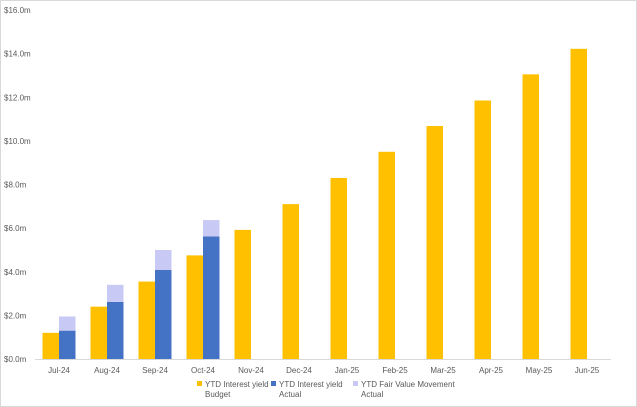 The image size is (637, 407). What do you see at coordinates (17, 97) in the screenshot?
I see `y-tick-label: $12.0m` at bounding box center [17, 97].